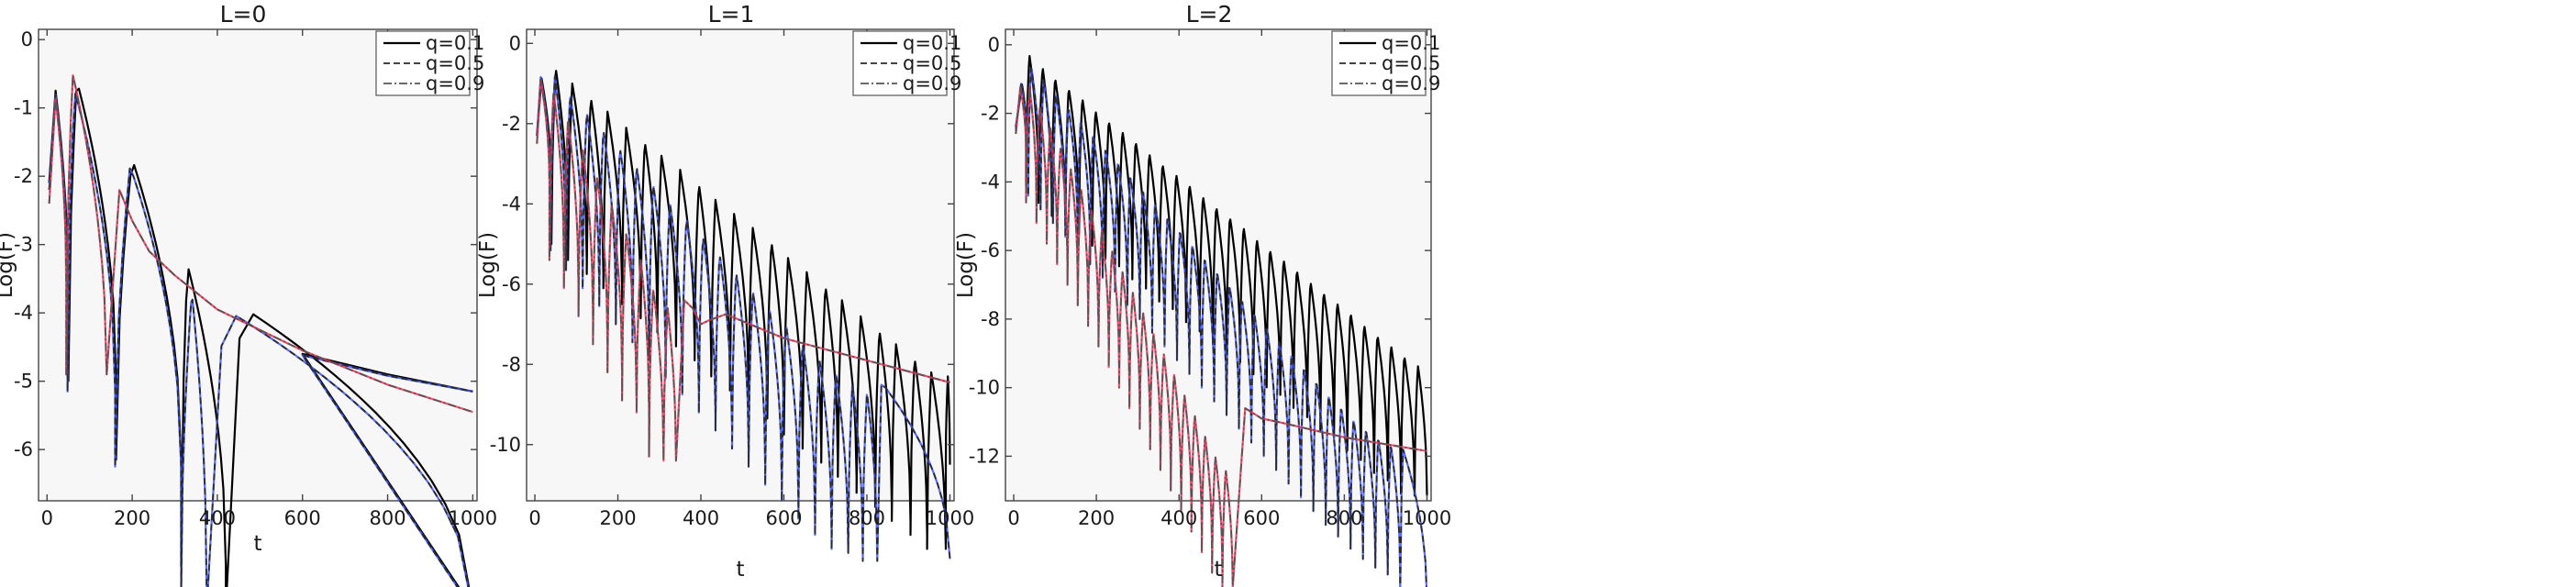 This screenshot has height=587, width=2576. I want to click on y-tick-label: -5, so click(23, 382).